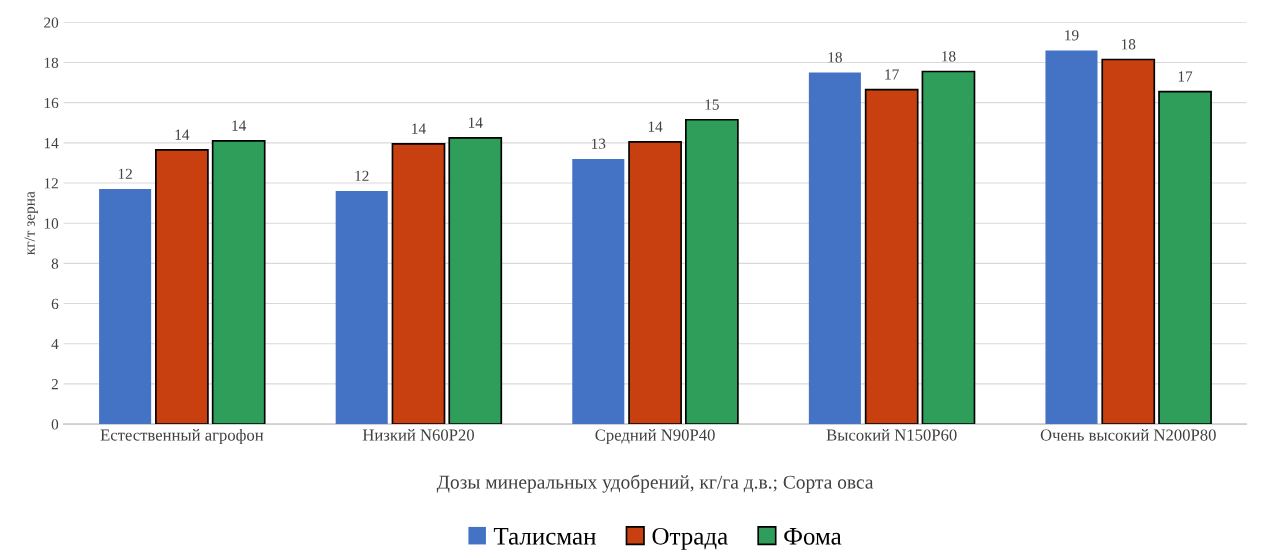 Image resolution: width=1272 pixels, height=558 pixels. Describe the element at coordinates (31, 223) in the screenshot. I see `y-axis-title: кг/т зерна` at that location.